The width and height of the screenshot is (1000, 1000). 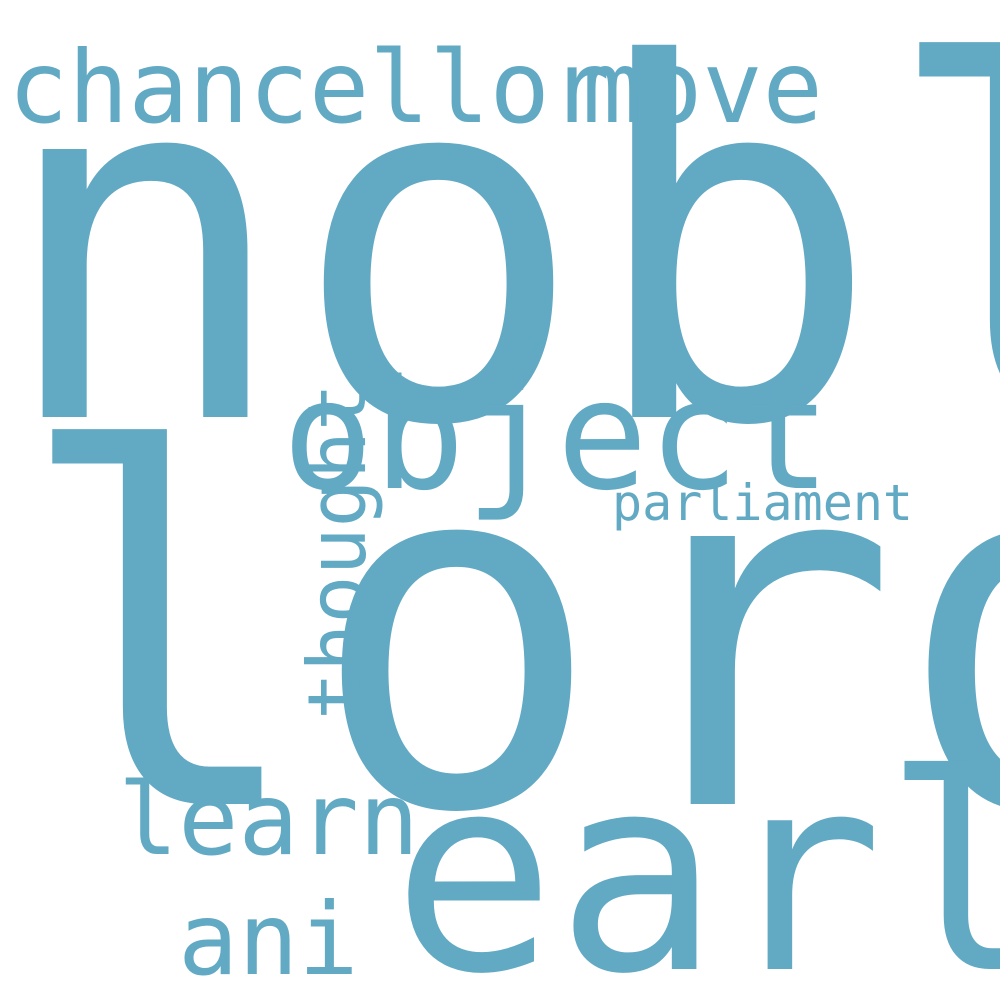 I want to click on word-thought: thought, so click(x=337, y=551).